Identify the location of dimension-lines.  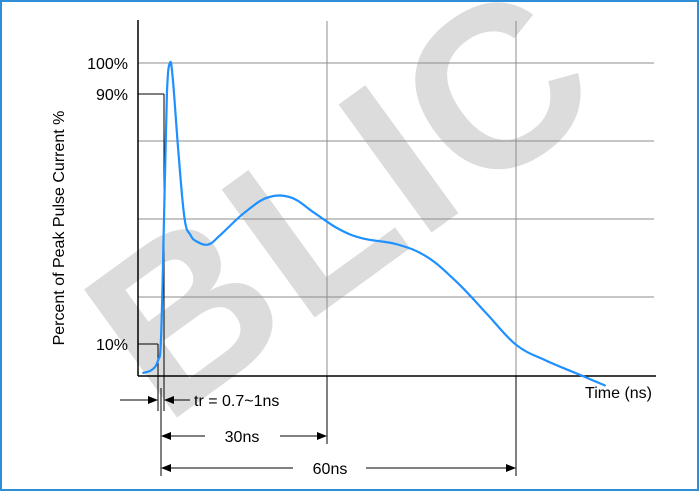
(318, 426).